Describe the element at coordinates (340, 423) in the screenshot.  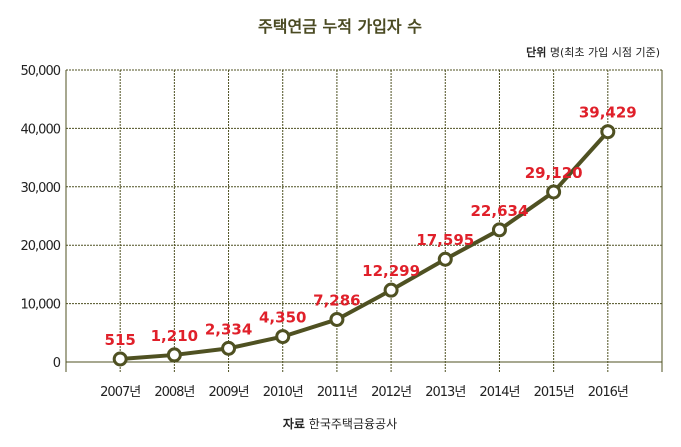
I see `source-label: 자료 한국주택금융공사` at that location.